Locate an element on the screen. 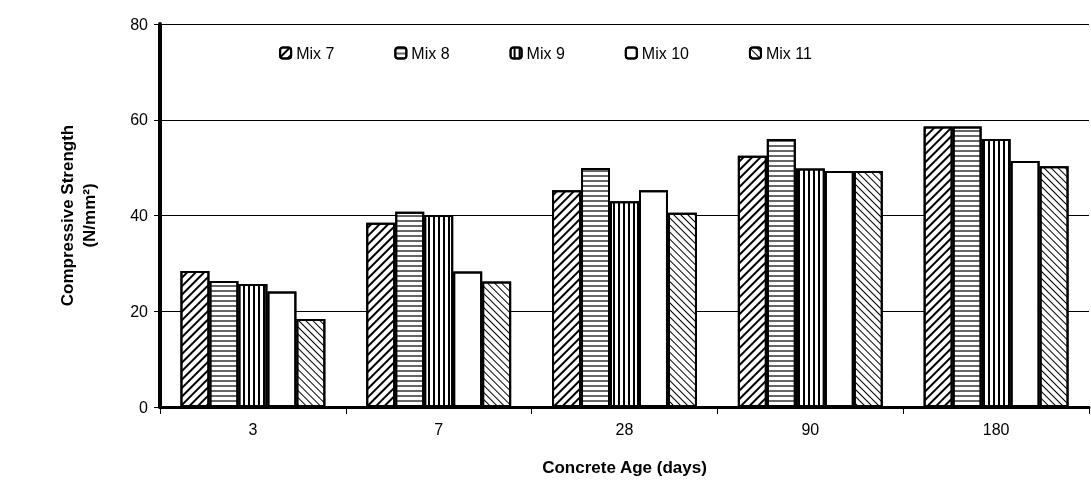 This screenshot has height=500, width=1091. legend-label: Mix 11 is located at coordinates (788, 53).